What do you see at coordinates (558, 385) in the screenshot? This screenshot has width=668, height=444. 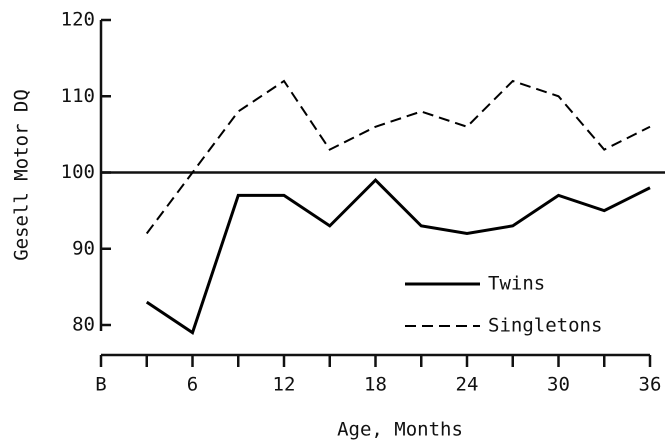 I see `x-tick-label: 30` at bounding box center [558, 385].